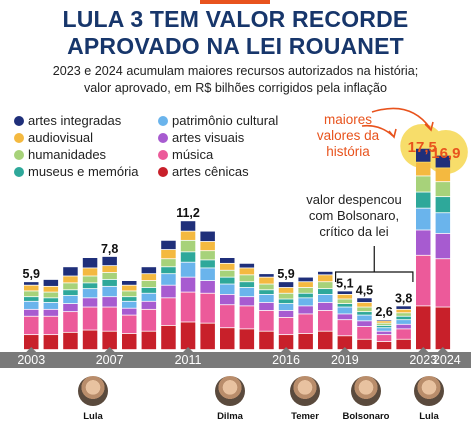 This screenshot has width=471, height=423. I want to click on bolsonaro-annotation-line: com Bolsonaro,, so click(354, 215).